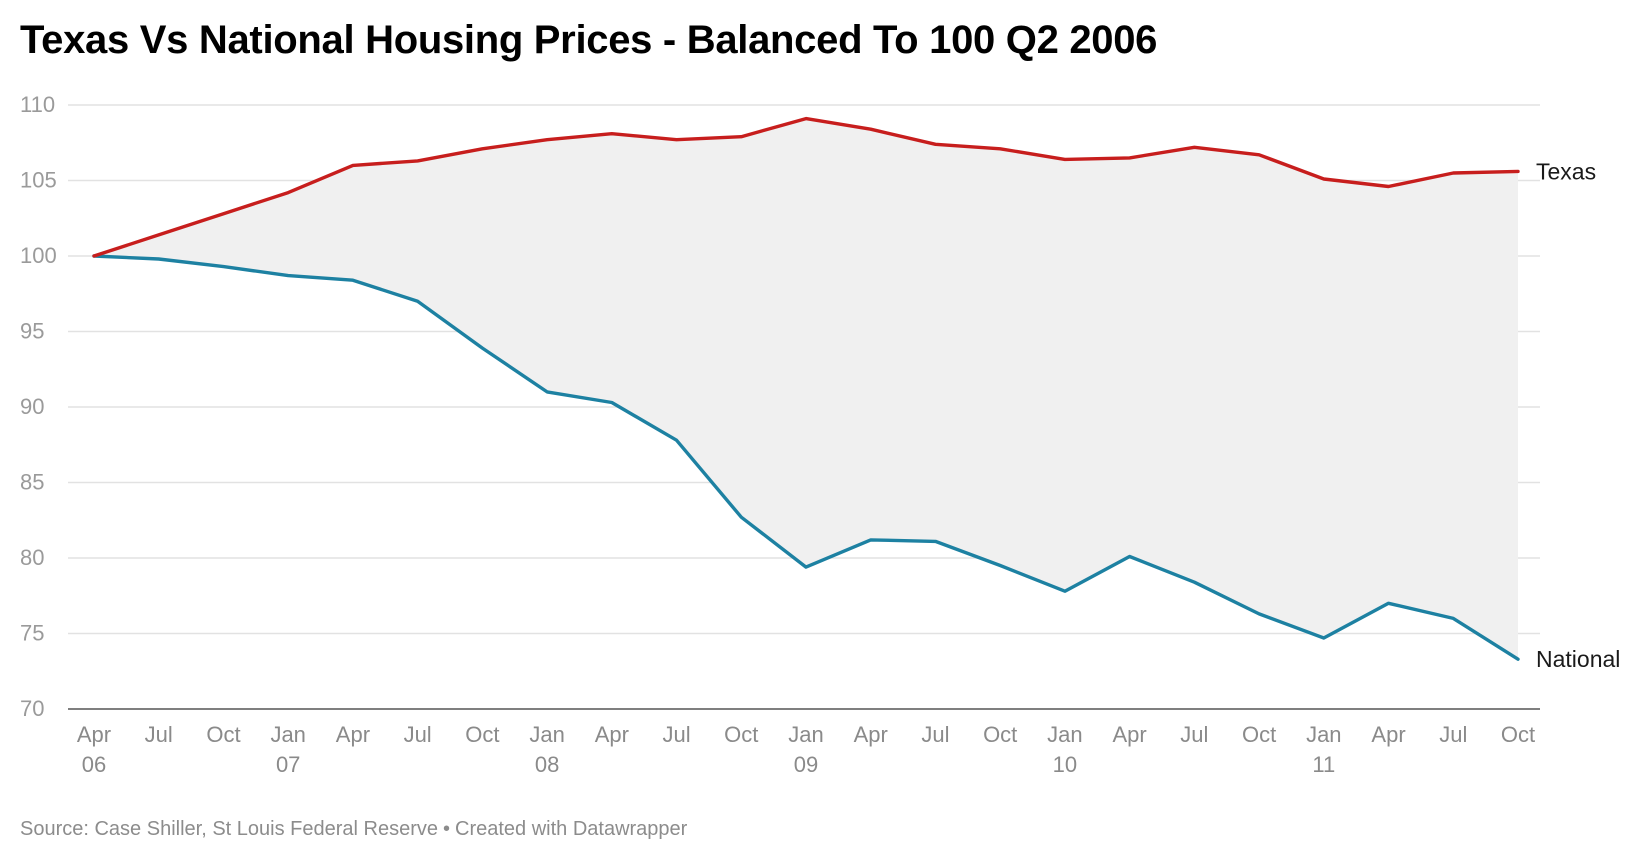  I want to click on y-tick-label: 110, so click(37, 104).